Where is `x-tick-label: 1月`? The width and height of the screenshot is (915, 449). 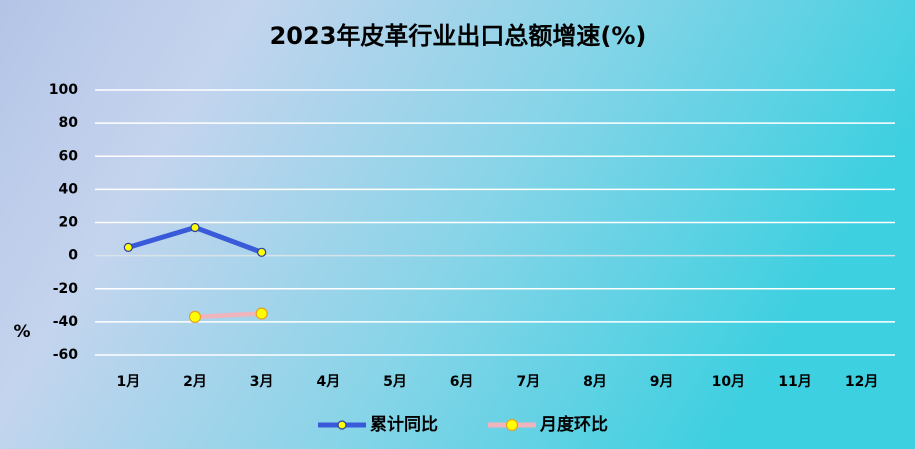 x-tick-label: 1月 is located at coordinates (128, 382).